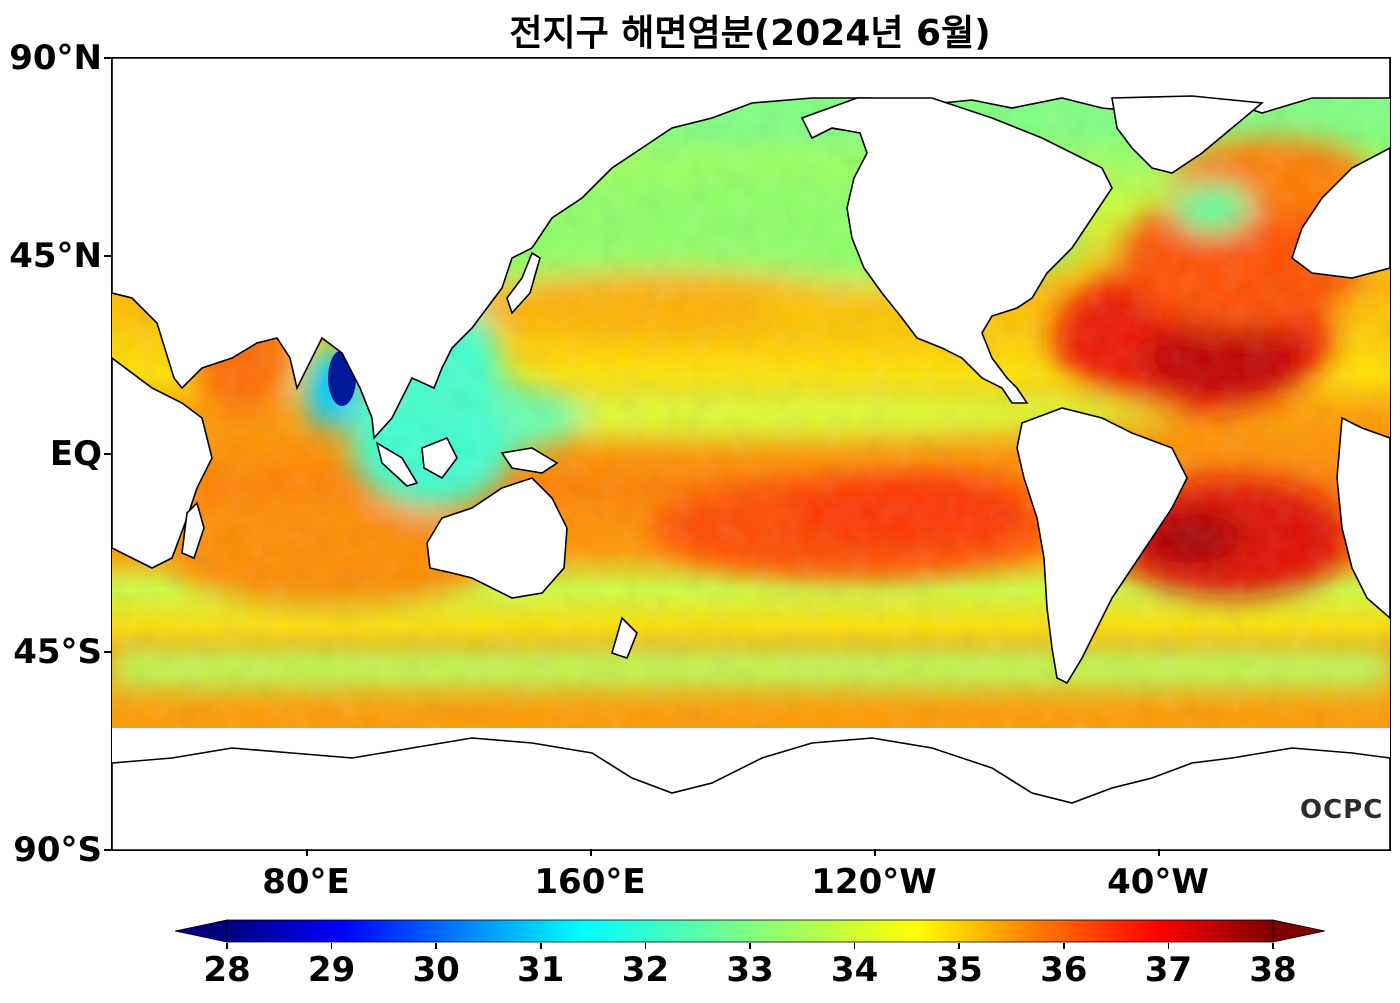  Describe the element at coordinates (541, 970) in the screenshot. I see `colorbar-tick-label: 31` at that location.